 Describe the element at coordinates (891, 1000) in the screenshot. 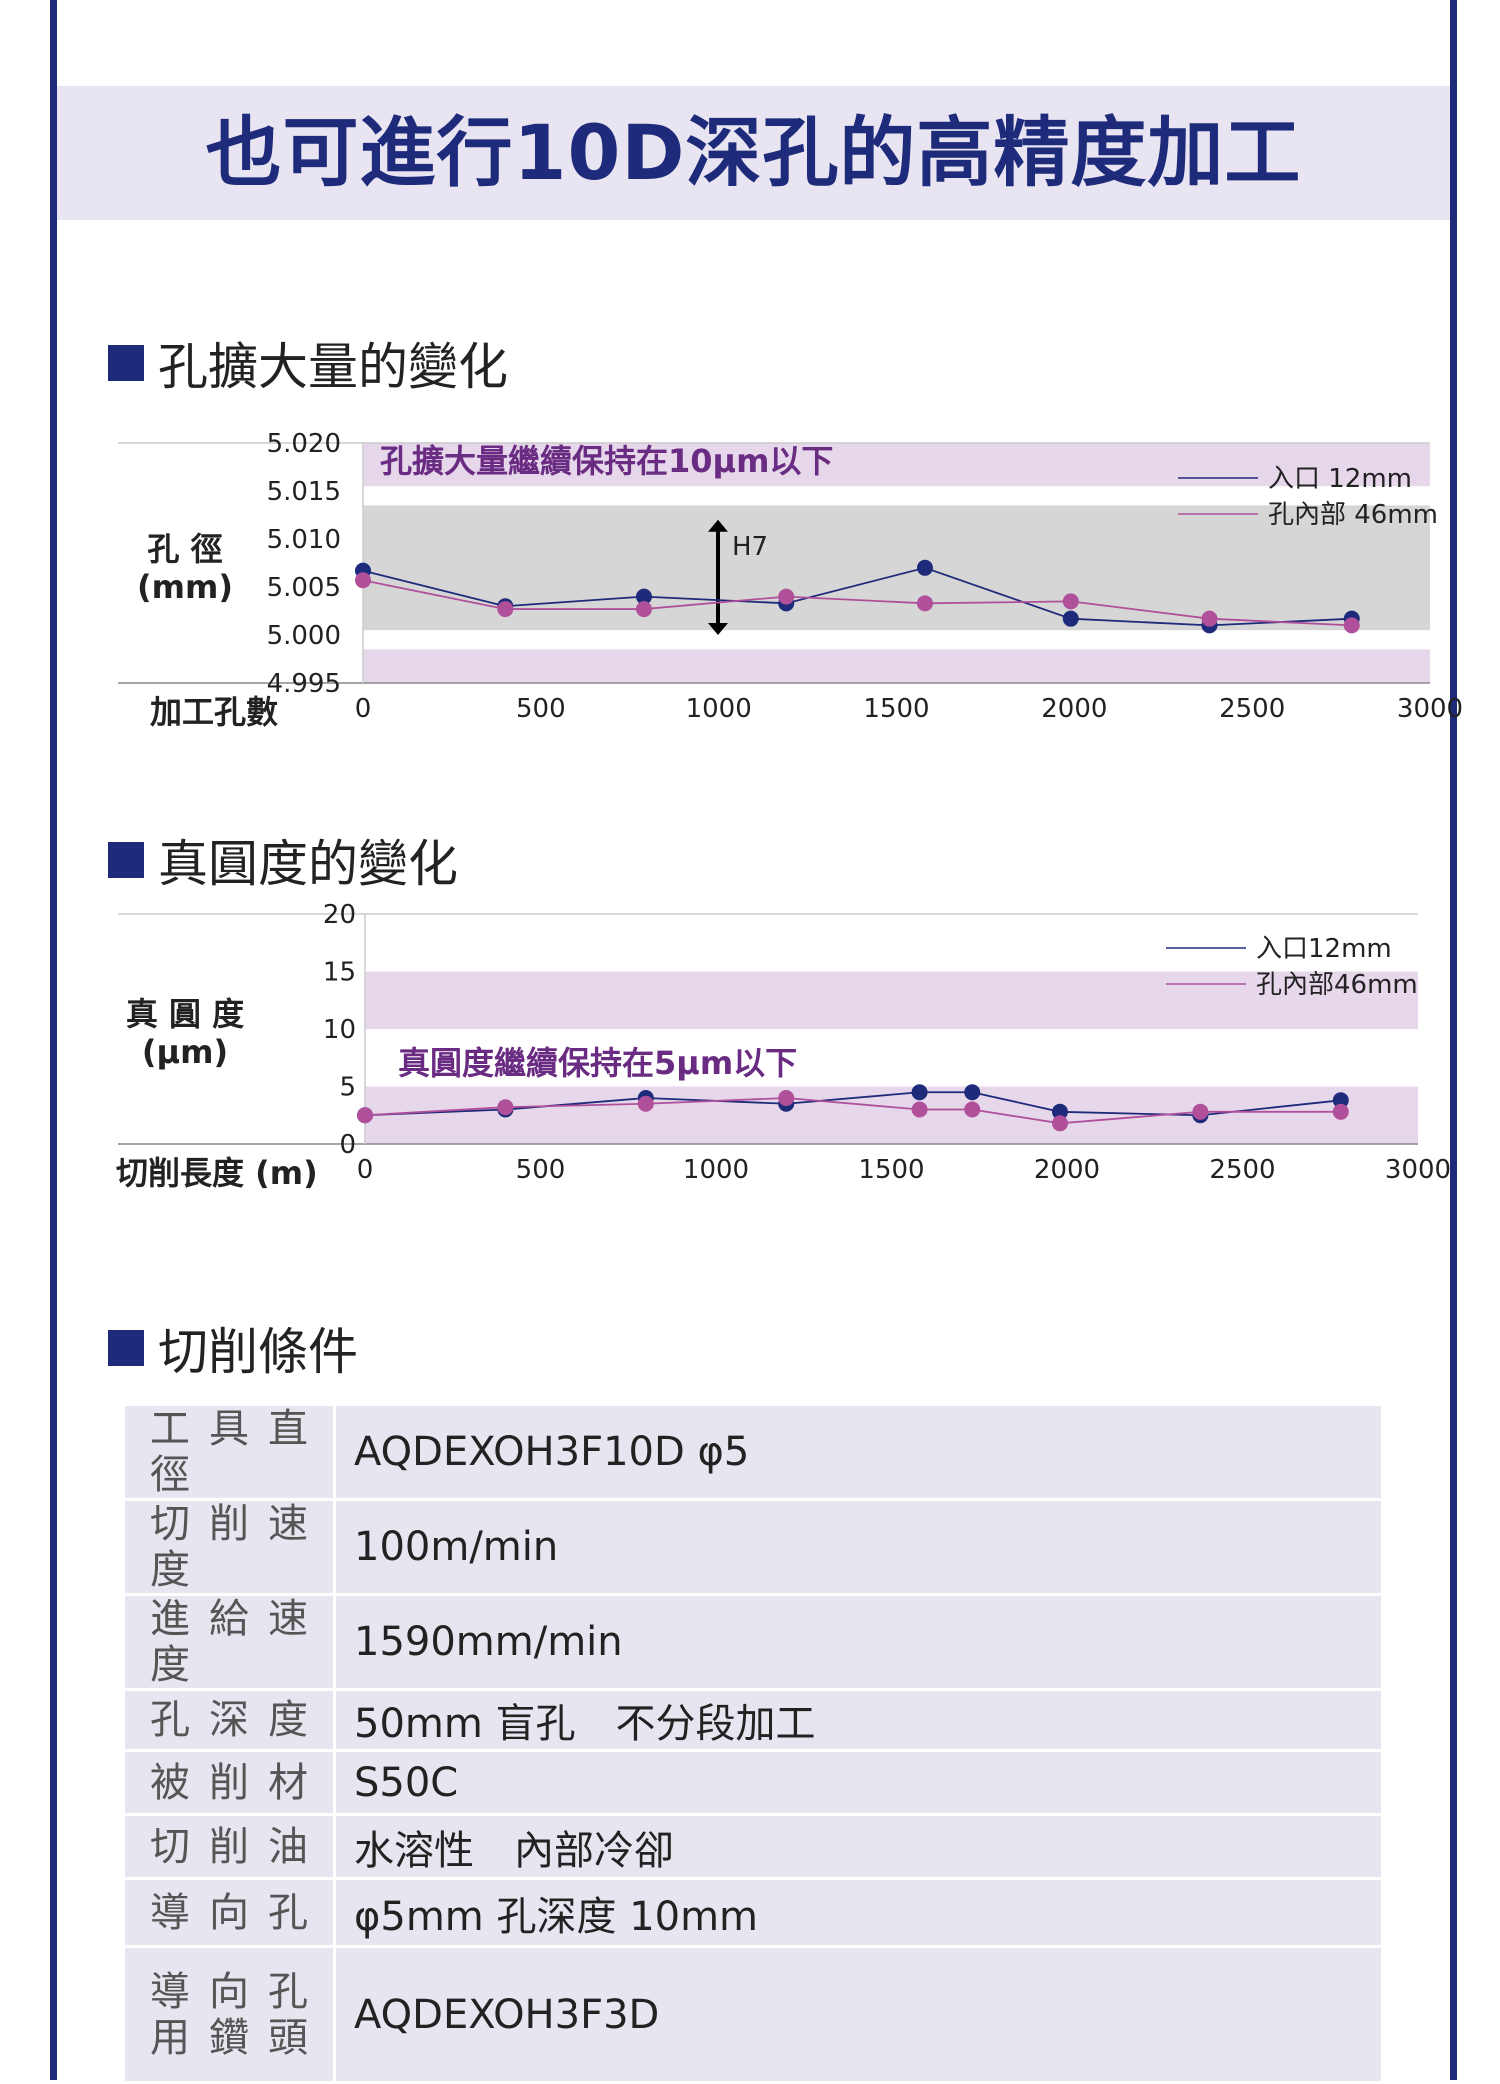

I see `band-upper` at that location.